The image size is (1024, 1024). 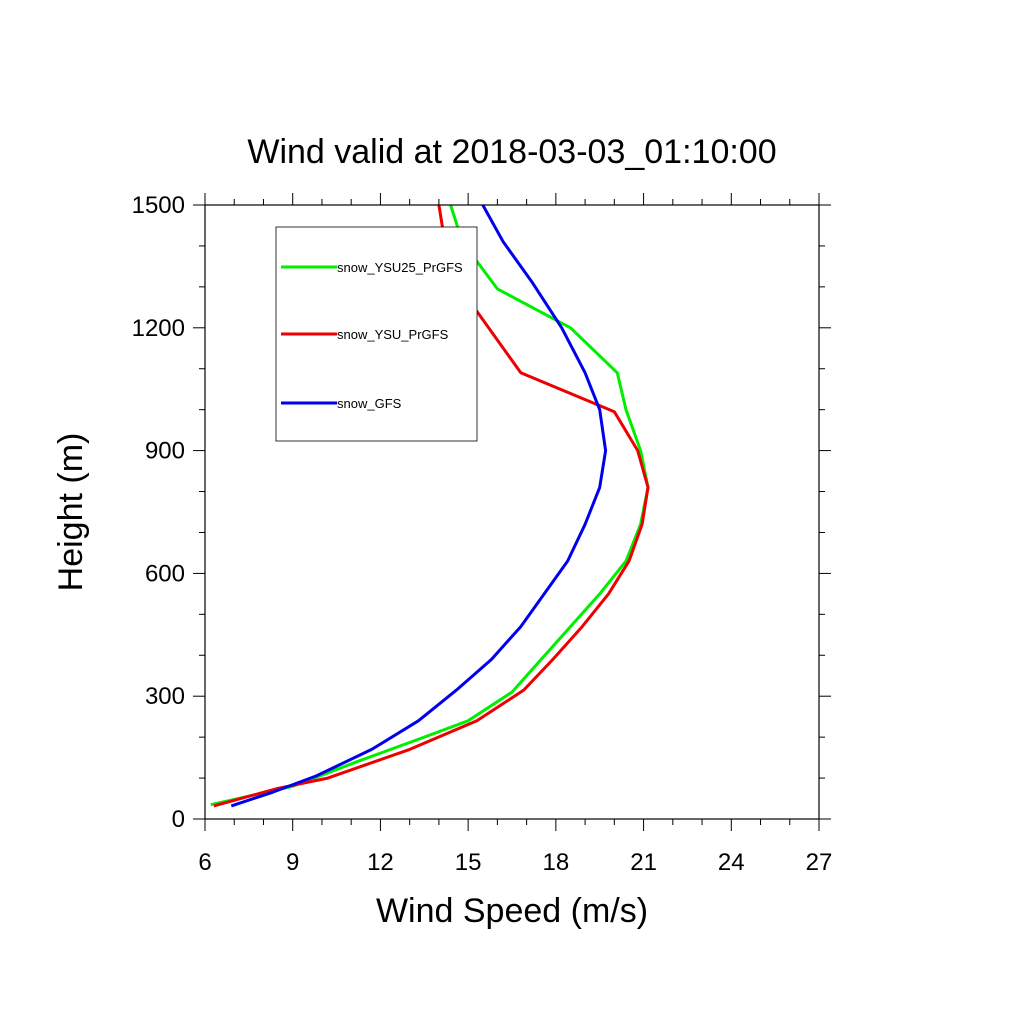 I want to click on x-tick-label: 15, so click(x=468, y=862).